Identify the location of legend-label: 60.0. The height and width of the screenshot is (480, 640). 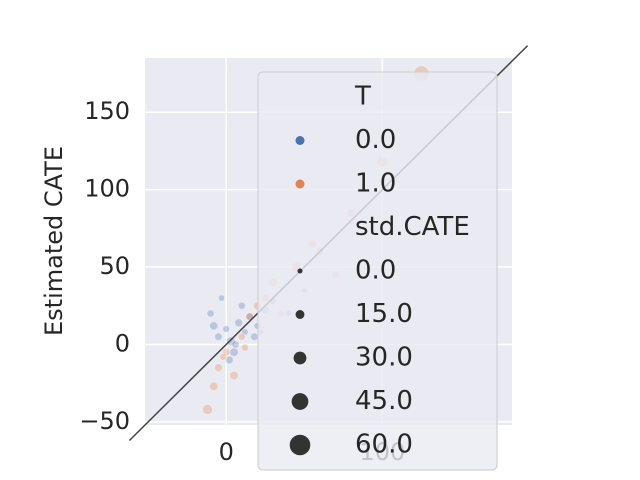
(384, 445).